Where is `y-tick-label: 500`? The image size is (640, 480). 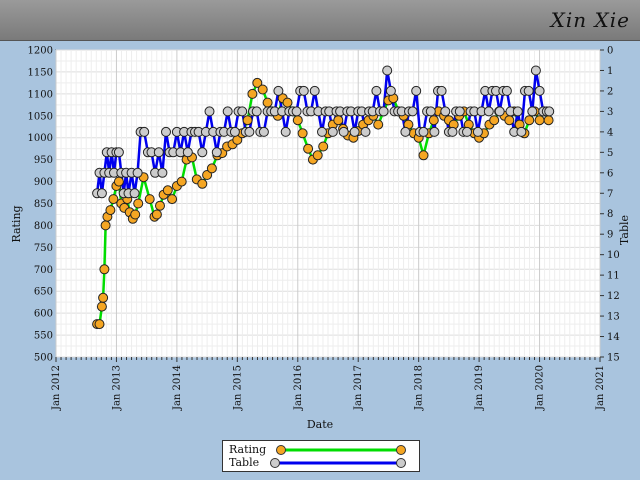
y-tick-label: 500 is located at coordinates (43, 358).